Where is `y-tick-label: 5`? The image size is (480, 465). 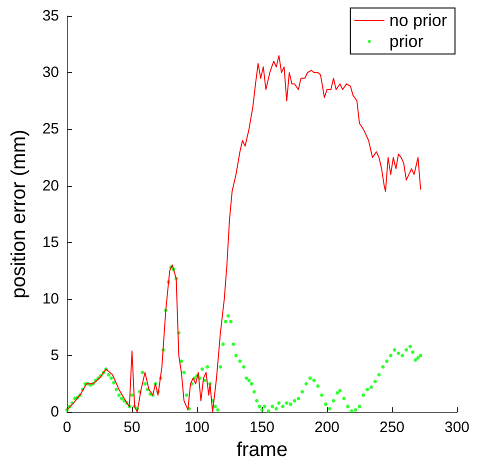 y-tick-label: 5 is located at coordinates (54, 355).